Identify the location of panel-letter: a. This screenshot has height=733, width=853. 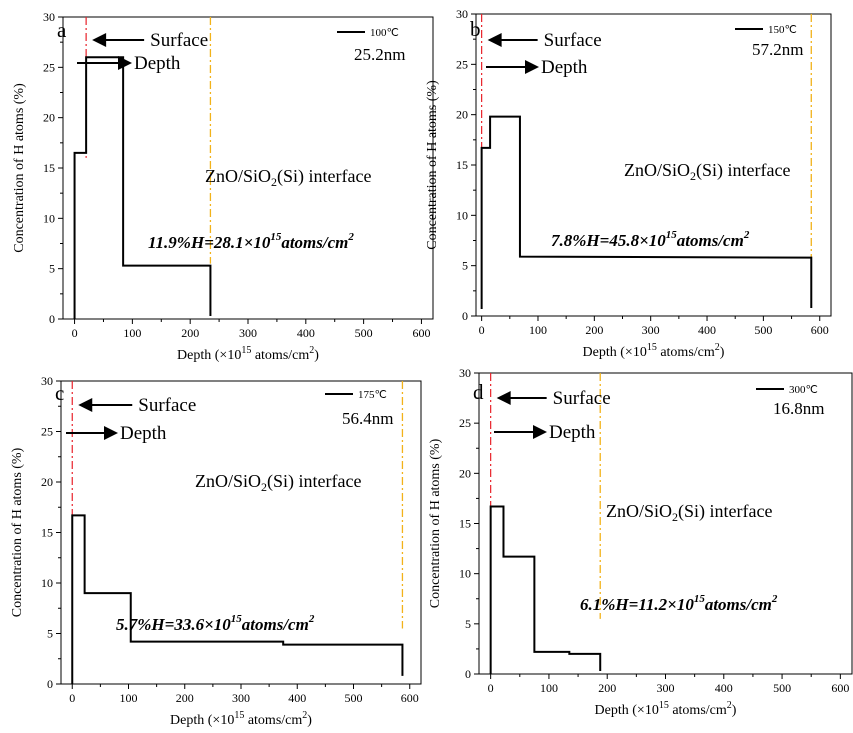
(62, 30).